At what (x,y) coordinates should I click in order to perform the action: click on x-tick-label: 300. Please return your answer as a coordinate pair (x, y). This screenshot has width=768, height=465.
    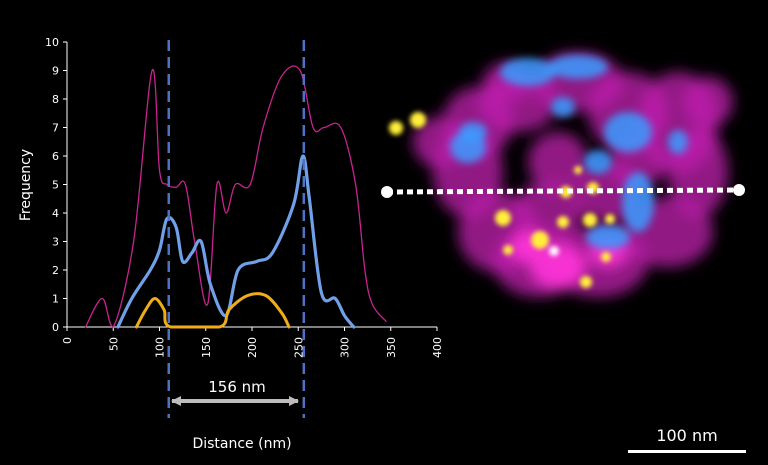
    Looking at the image, I should click on (345, 347).